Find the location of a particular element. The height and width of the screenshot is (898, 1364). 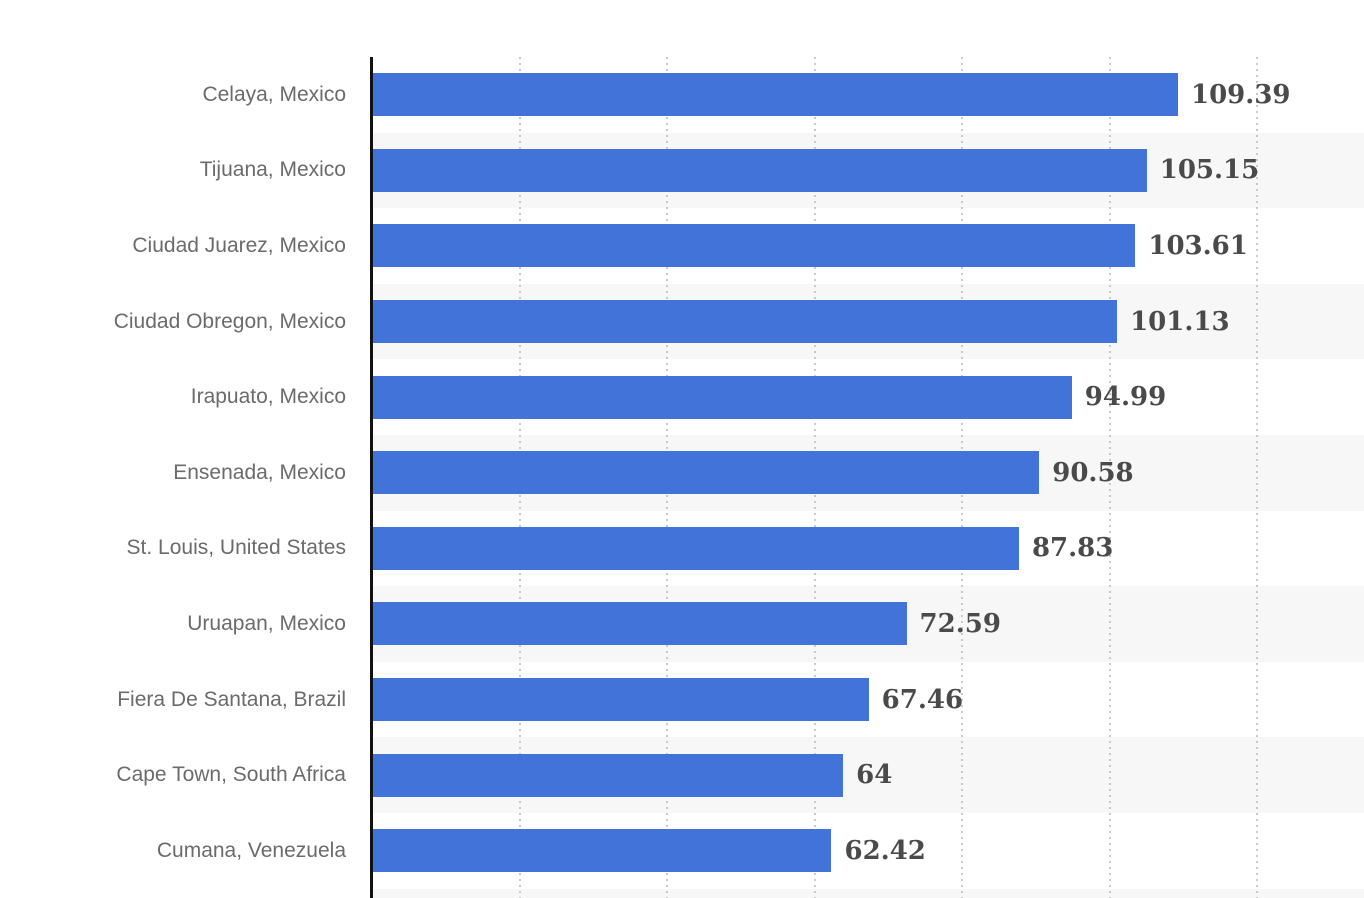

bar-row: Fiera De Santana, Brazil 67.46 is located at coordinates (682, 699).